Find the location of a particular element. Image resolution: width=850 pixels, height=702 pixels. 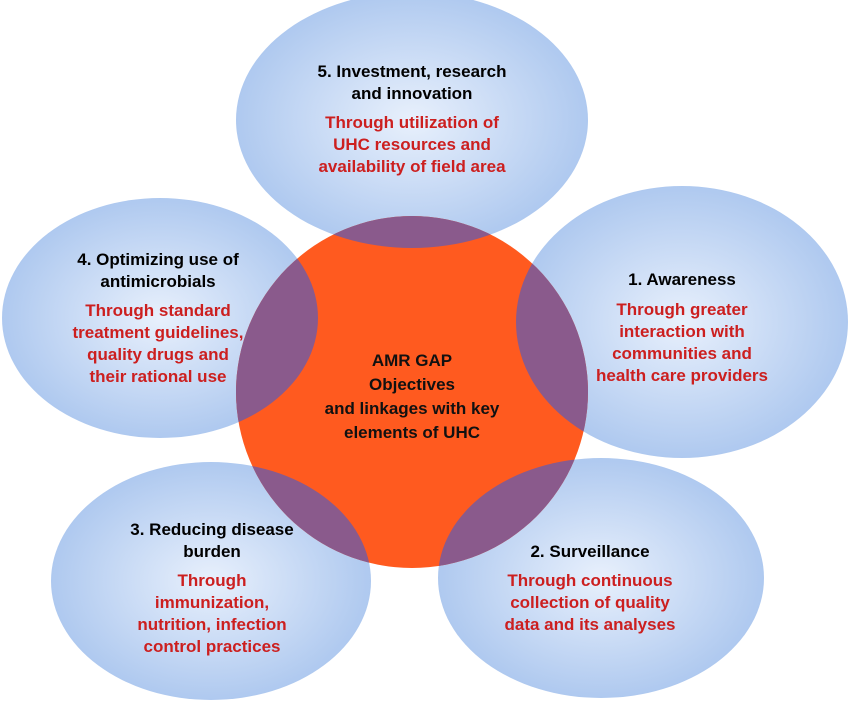

node-detail: Through continuous is located at coordinates (589, 580).